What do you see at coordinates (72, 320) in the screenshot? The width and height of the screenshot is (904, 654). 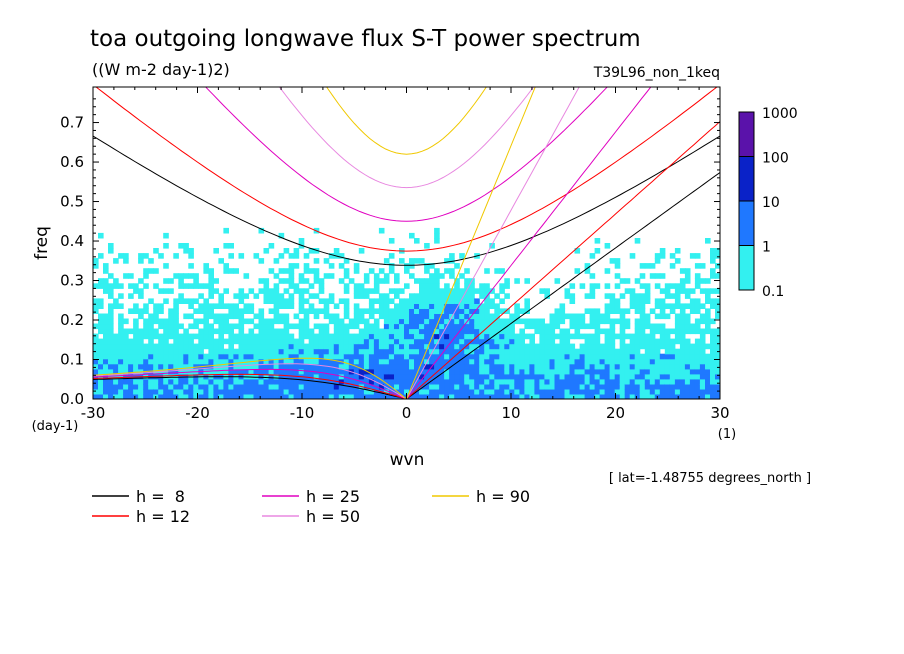 I see `y-tick-label: 0.2` at bounding box center [72, 320].